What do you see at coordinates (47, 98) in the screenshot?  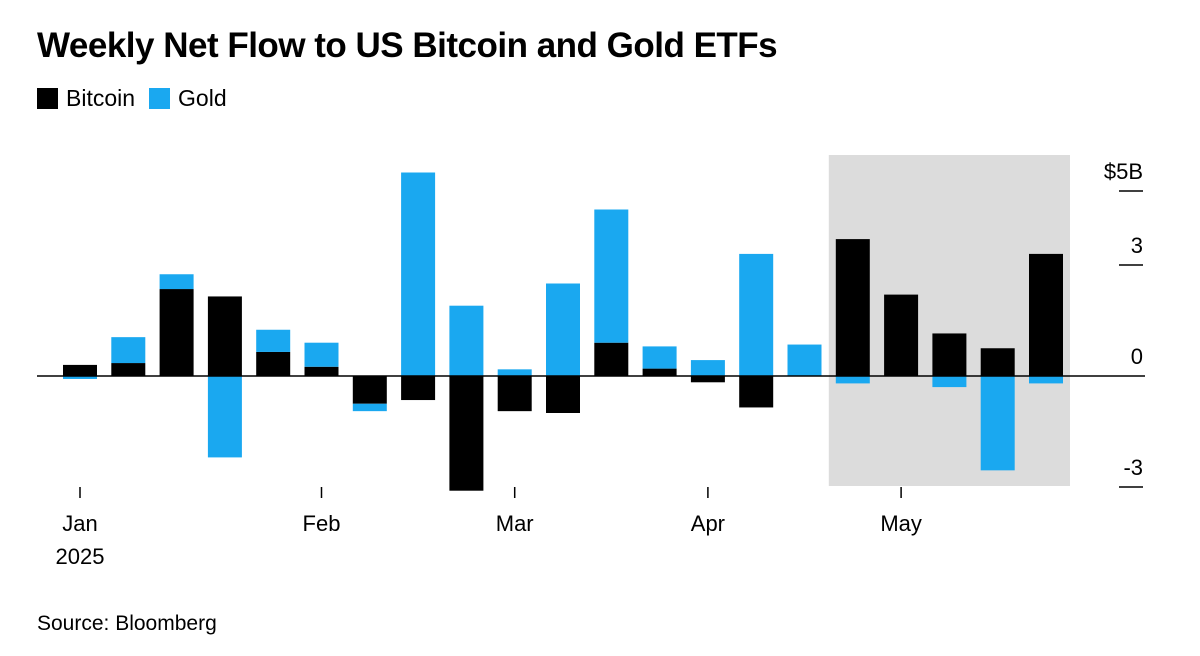 I see `legend-swatch-bitcoin` at bounding box center [47, 98].